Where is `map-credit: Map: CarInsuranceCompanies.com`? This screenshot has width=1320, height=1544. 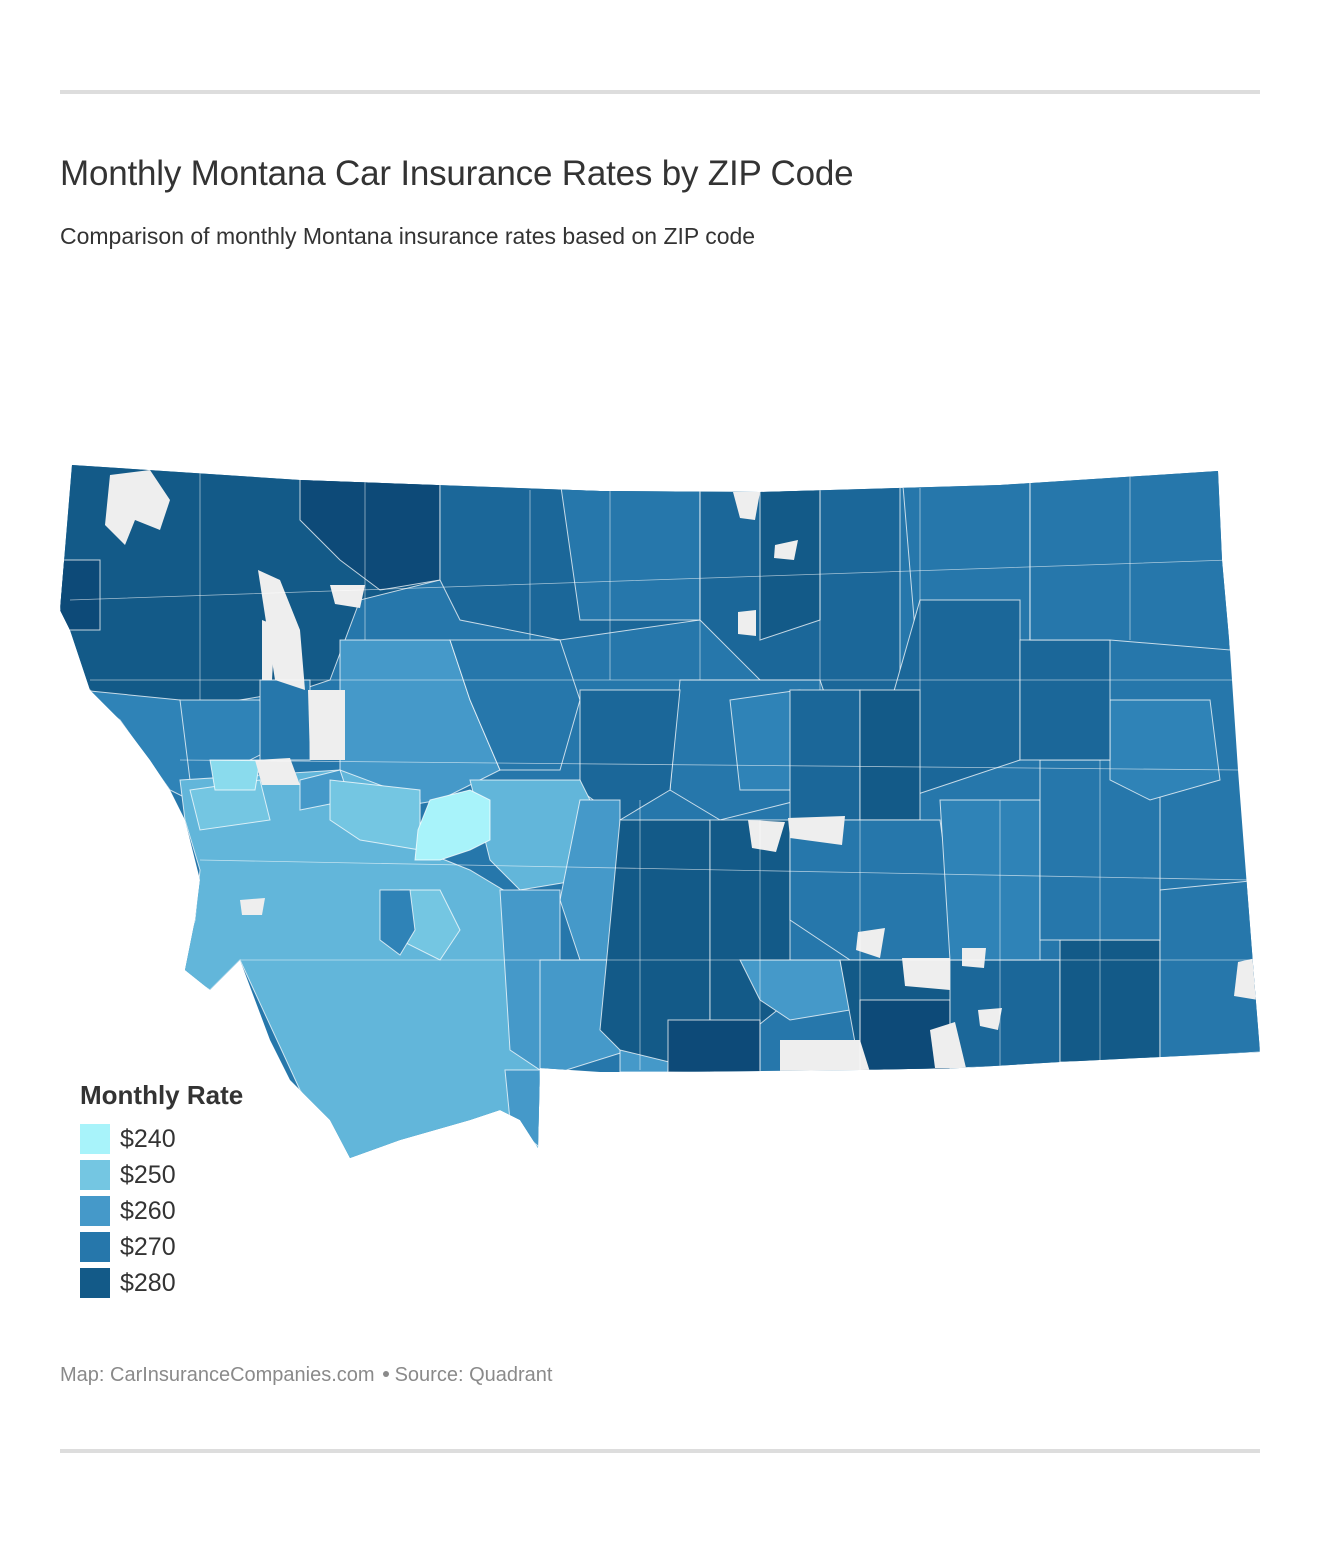
map-credit: Map: CarInsuranceCompanies.com is located at coordinates (217, 1375).